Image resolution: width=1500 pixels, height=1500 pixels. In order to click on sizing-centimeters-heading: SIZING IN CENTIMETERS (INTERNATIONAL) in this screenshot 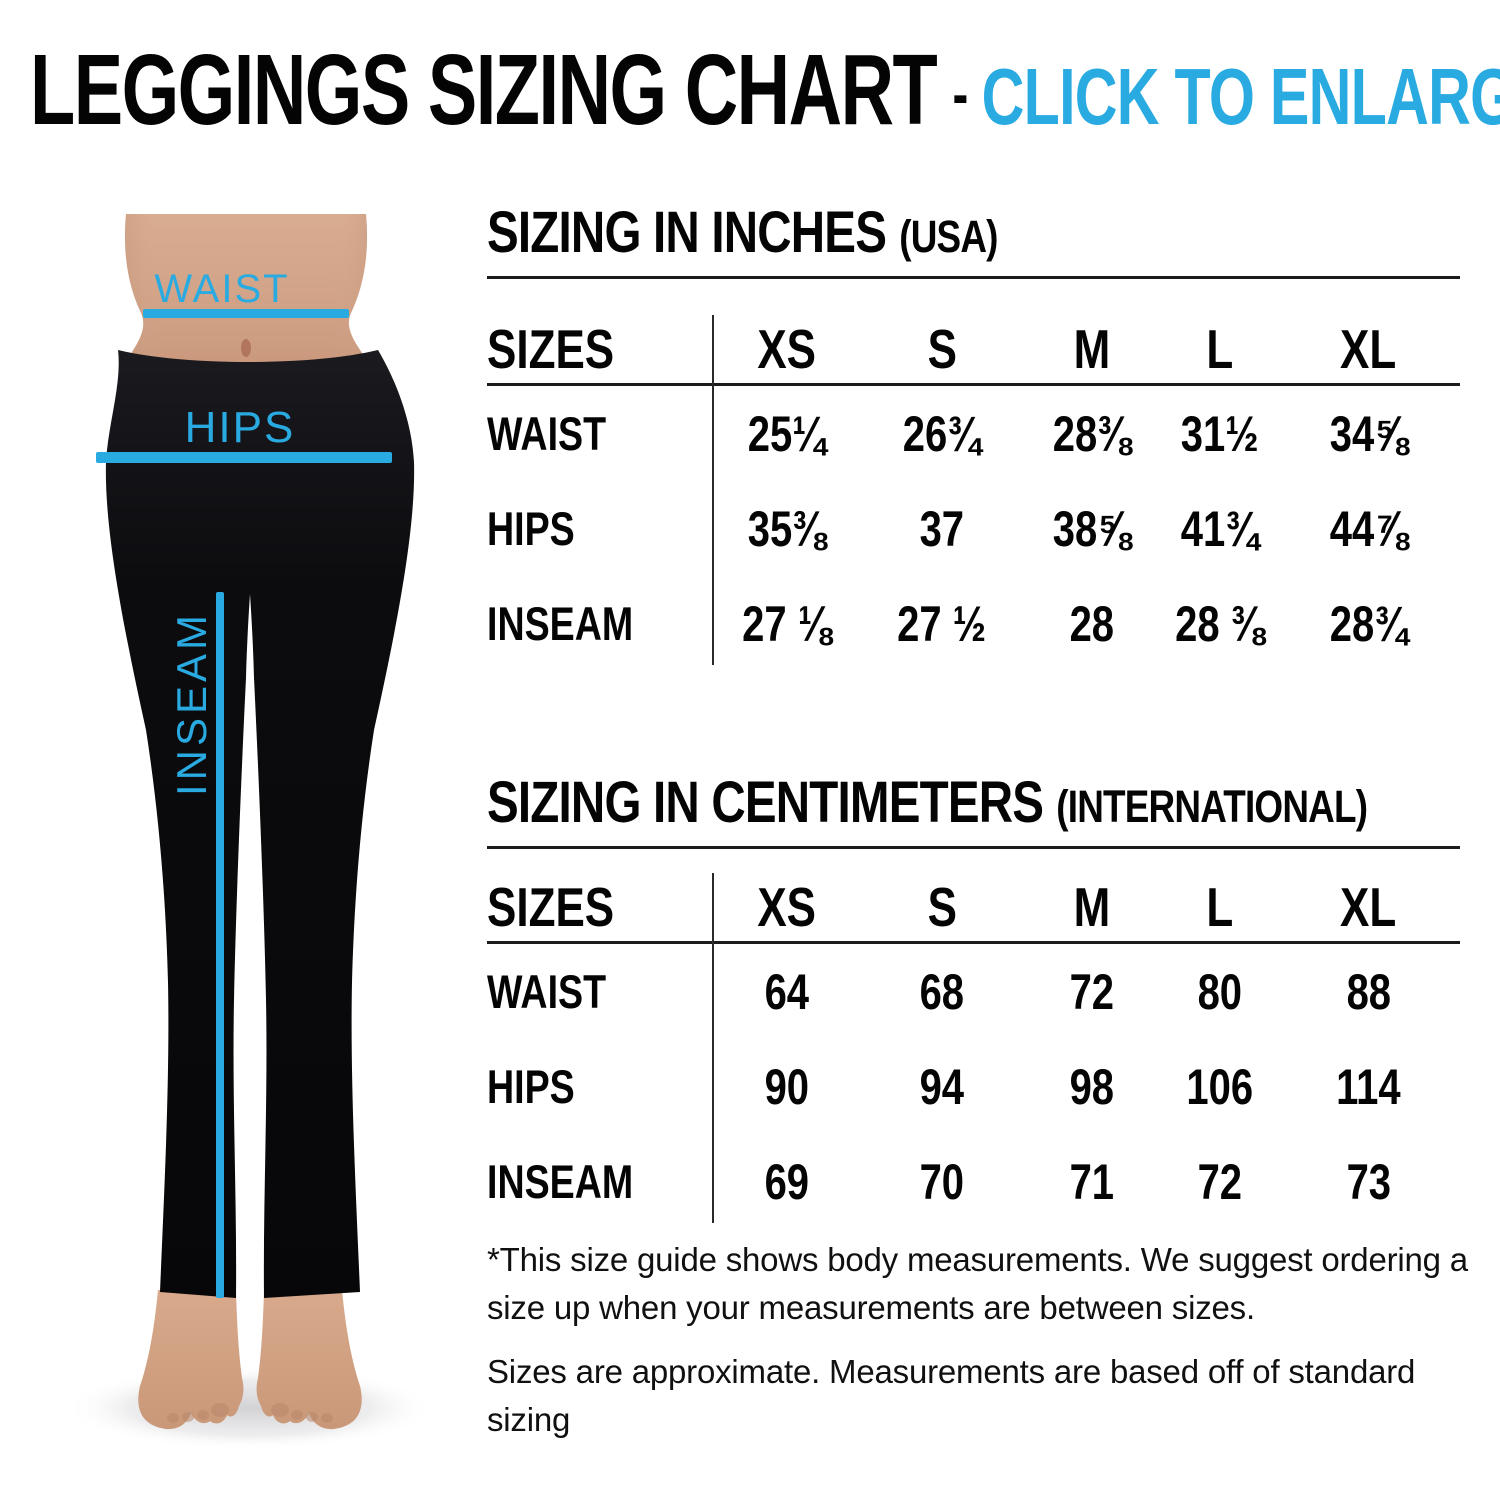, I will do `click(973, 809)`.